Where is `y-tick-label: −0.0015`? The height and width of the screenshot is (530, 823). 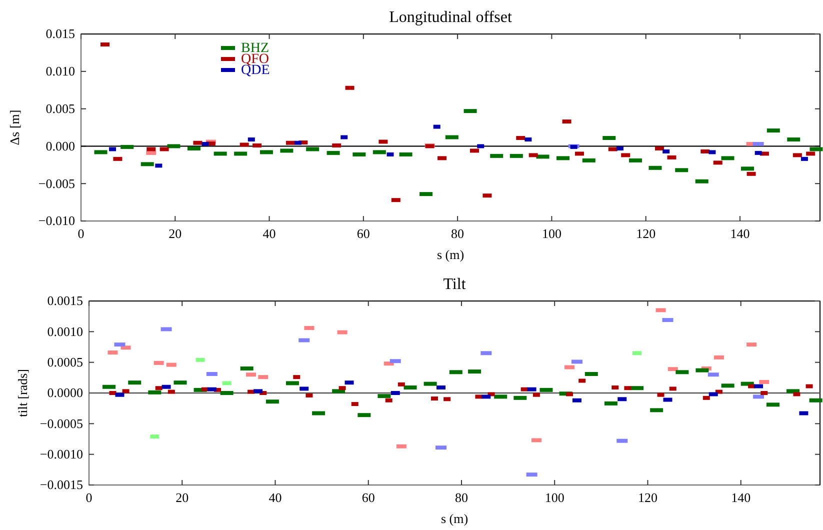 y-tick-label: −0.0015 is located at coordinates (61, 484).